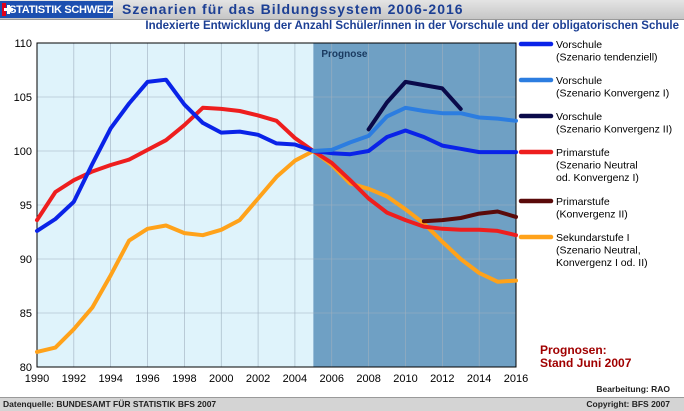  I want to click on x-tick-label: 2016, so click(516, 379).